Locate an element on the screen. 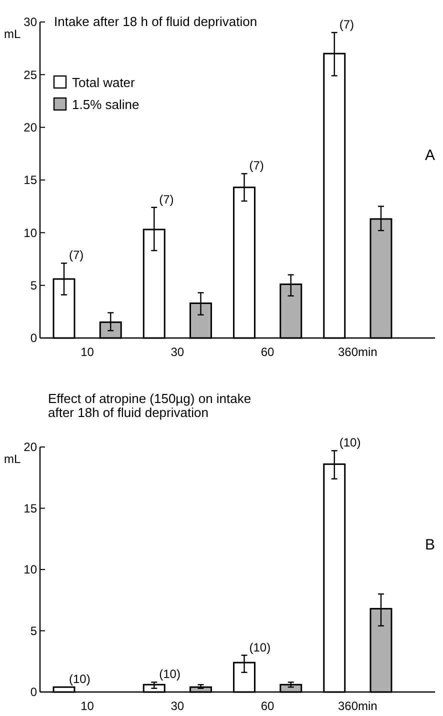 This screenshot has height=716, width=443. annotation: A is located at coordinates (430, 155).